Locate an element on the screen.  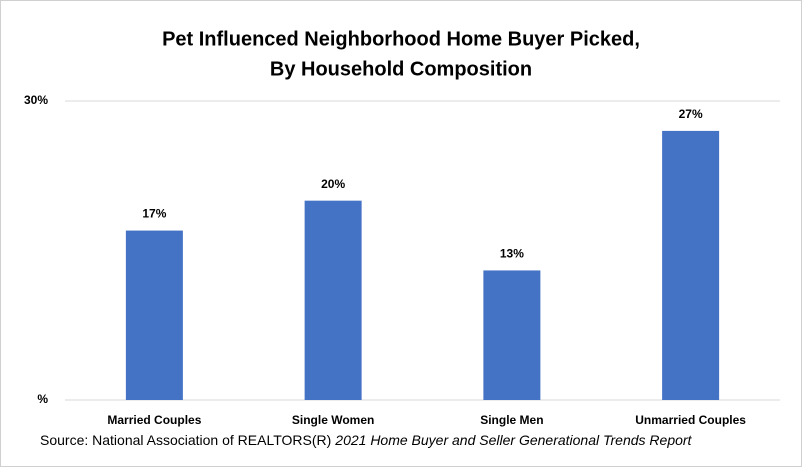
value-label: 17% is located at coordinates (154, 214).